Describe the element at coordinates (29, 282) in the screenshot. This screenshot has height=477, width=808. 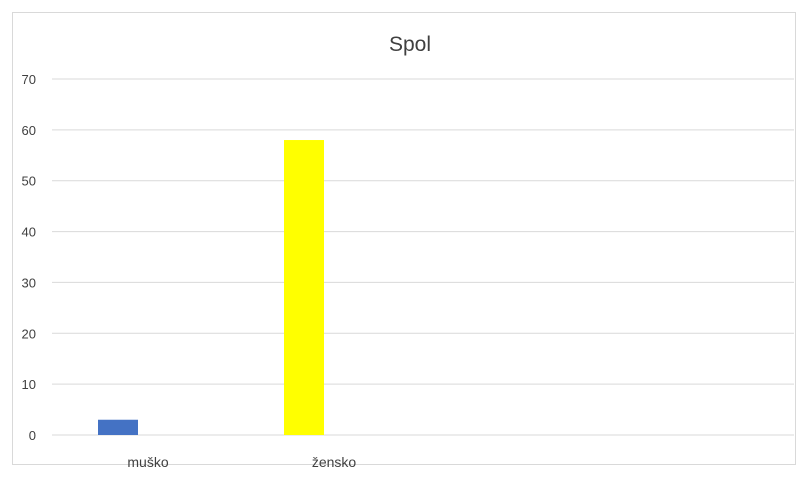
I see `y-tick-label: 30` at that location.